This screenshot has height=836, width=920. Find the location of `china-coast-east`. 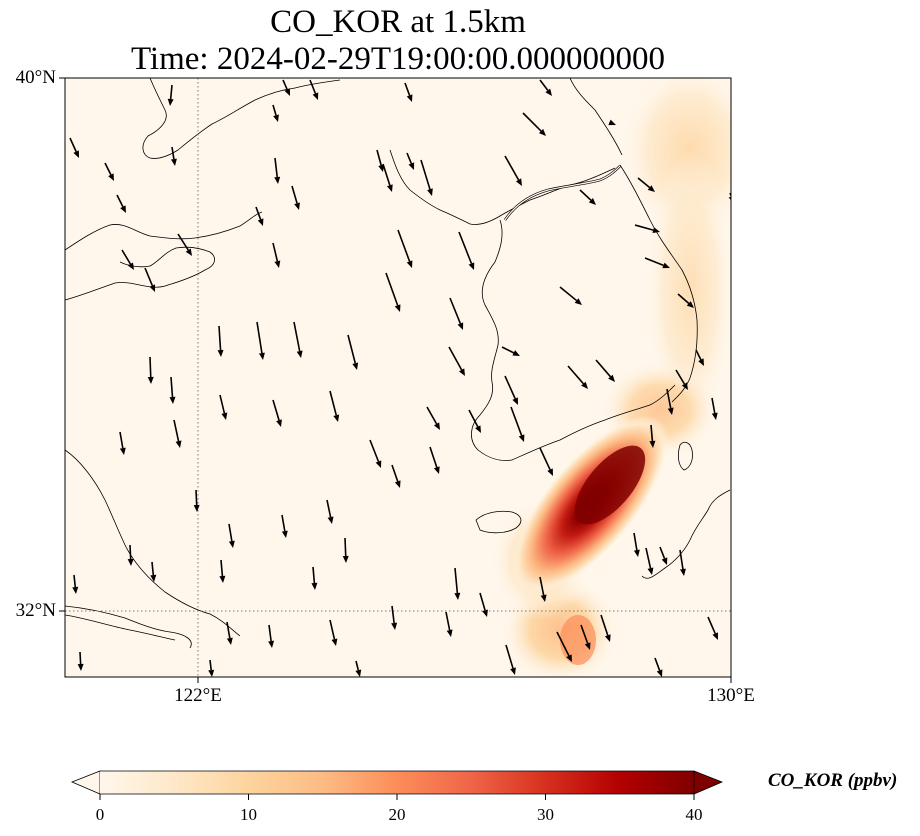

china-coast-east is located at coordinates (153, 543).